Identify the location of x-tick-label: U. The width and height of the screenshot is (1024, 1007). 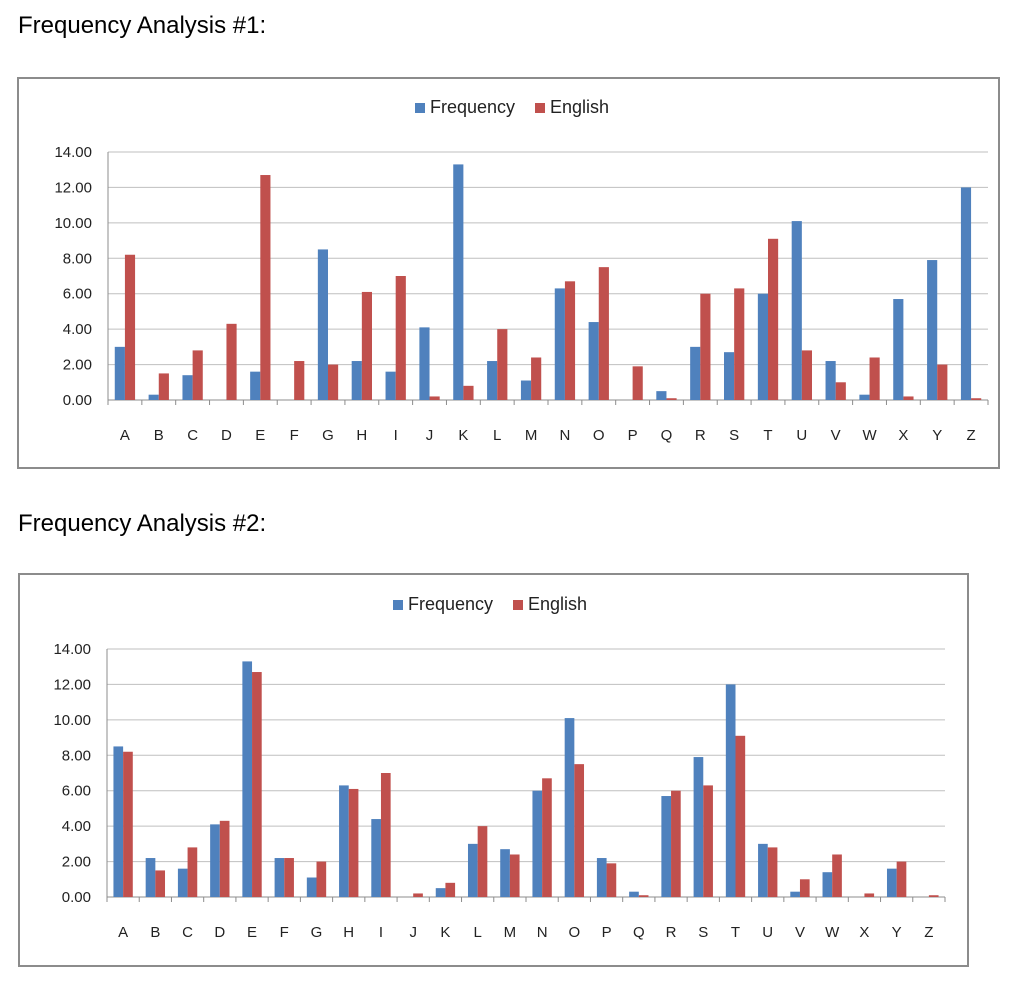
(767, 932).